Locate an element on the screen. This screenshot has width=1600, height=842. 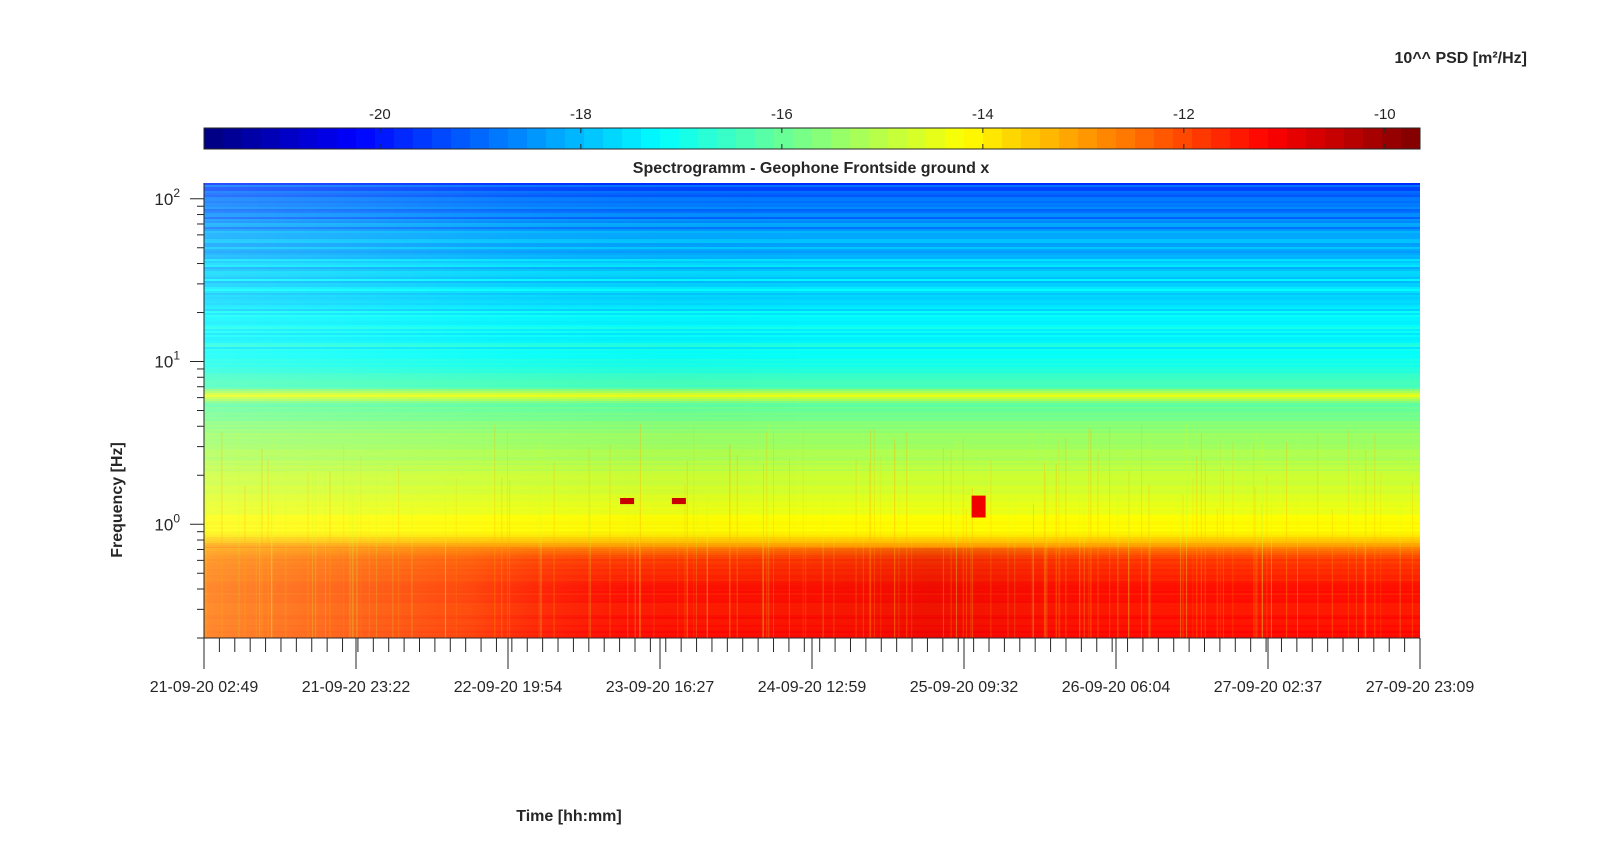
heatmap-event is located at coordinates (627, 501).